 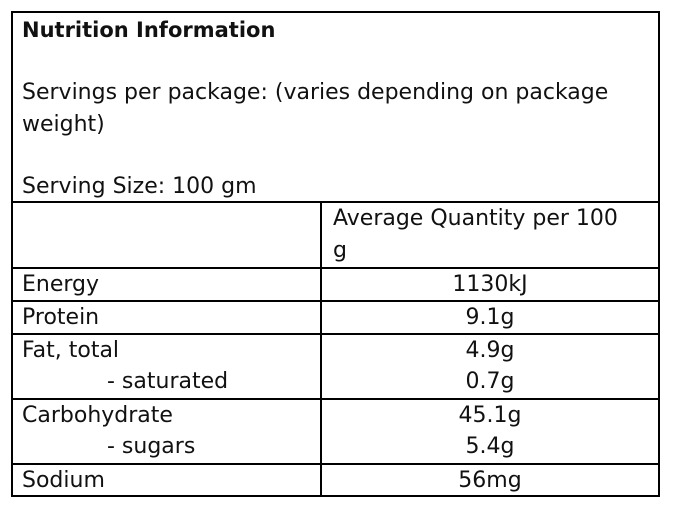 What do you see at coordinates (168, 381) in the screenshot?
I see `sub-nutrient-label: - saturated` at bounding box center [168, 381].